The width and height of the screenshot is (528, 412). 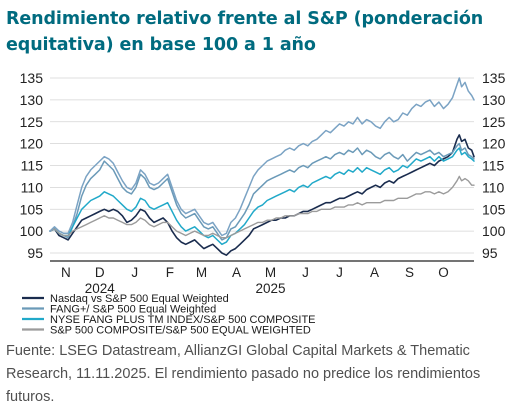 What do you see at coordinates (409, 272) in the screenshot?
I see `x-tick-11: S` at bounding box center [409, 272].